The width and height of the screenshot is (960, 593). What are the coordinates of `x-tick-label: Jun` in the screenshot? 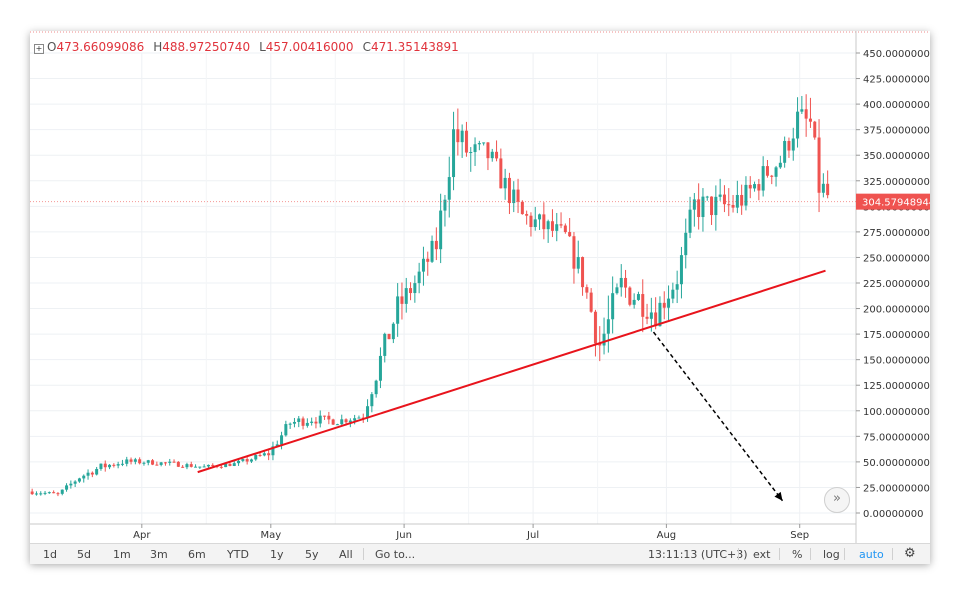 It's located at (403, 535).